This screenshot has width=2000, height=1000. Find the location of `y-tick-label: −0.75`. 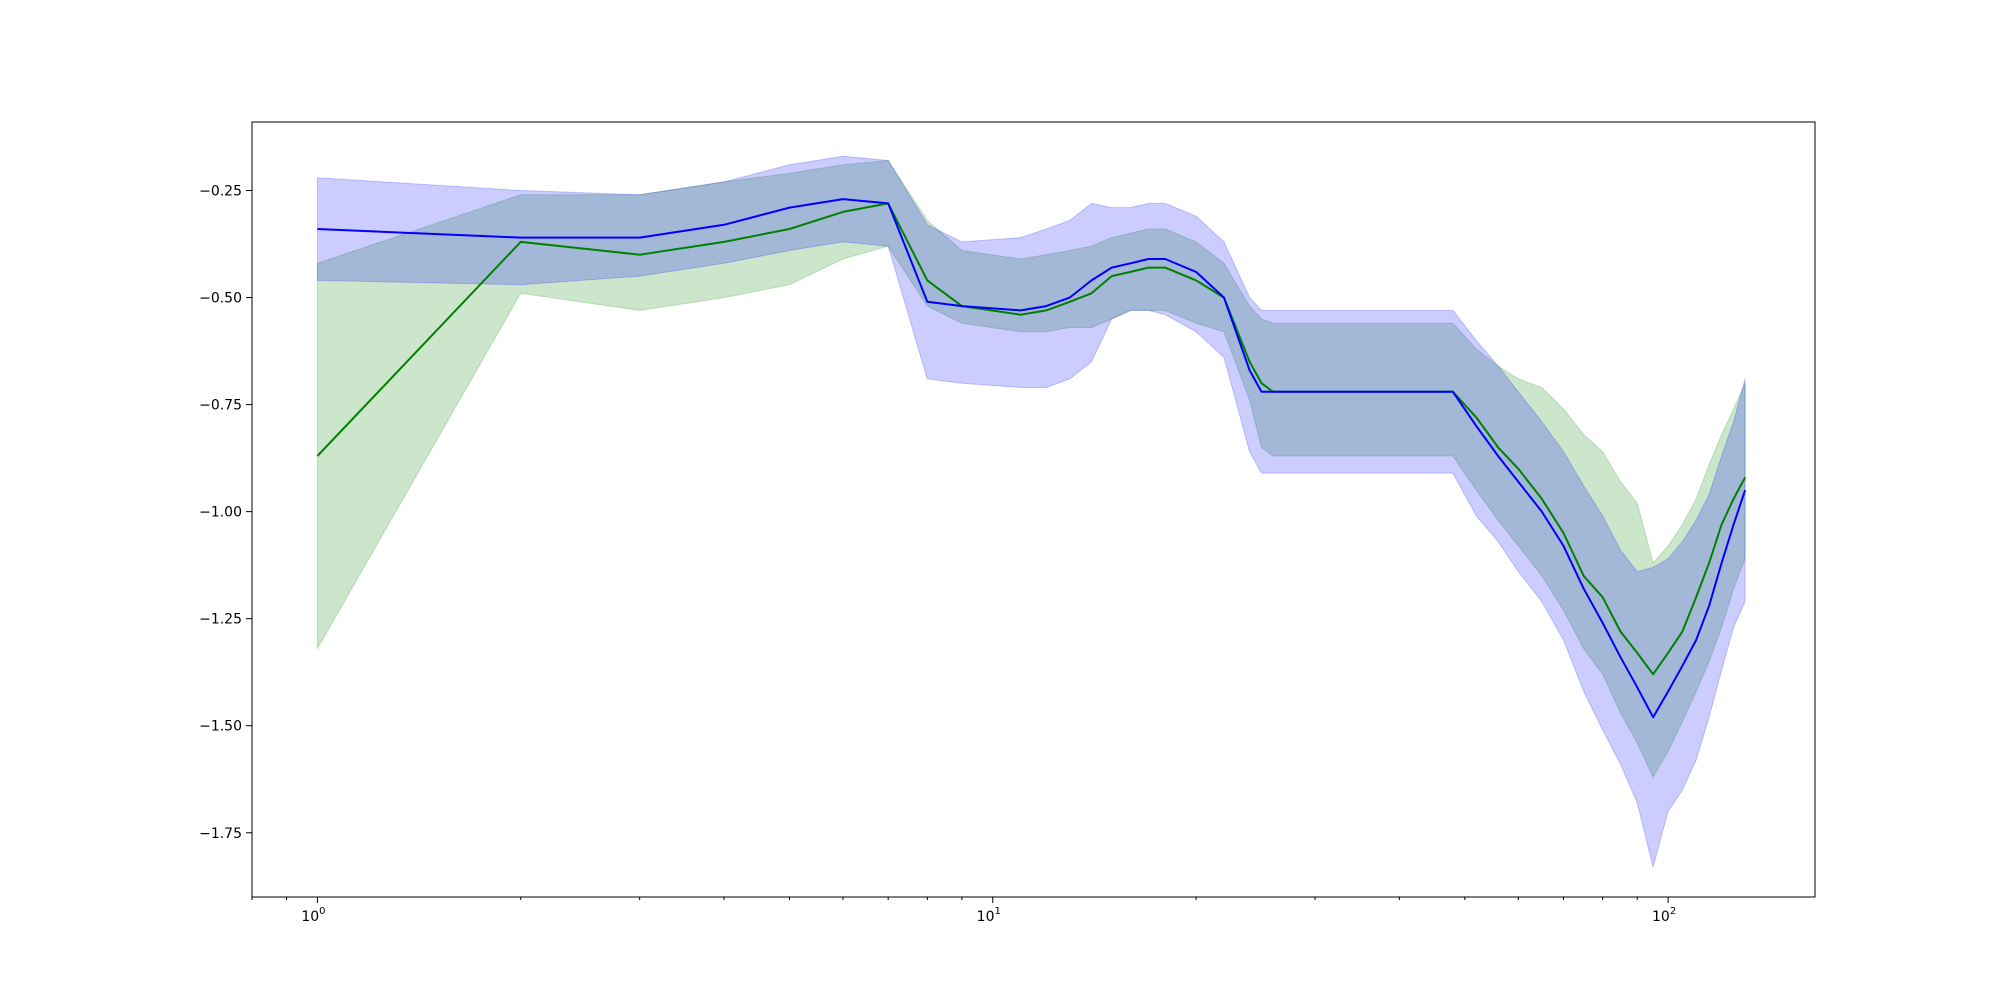

y-tick-label: −0.75 is located at coordinates (220, 406).